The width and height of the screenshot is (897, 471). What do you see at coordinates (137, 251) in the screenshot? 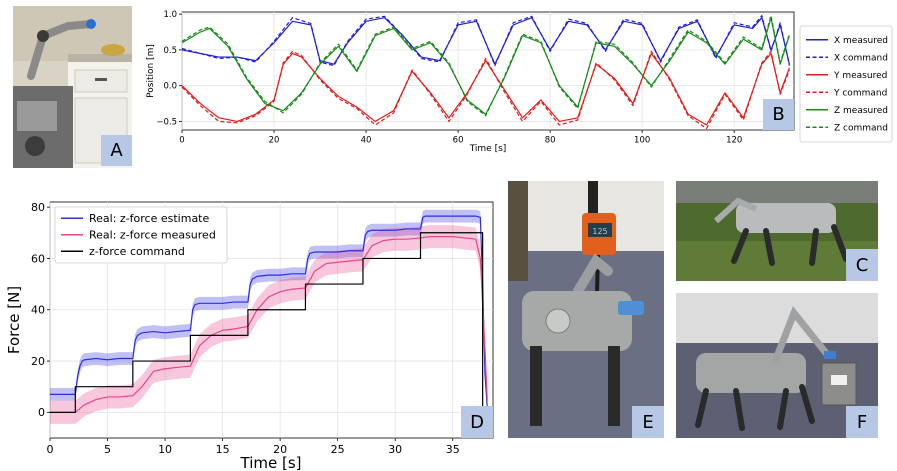
I see `legend-entry: z-force command` at bounding box center [137, 251].